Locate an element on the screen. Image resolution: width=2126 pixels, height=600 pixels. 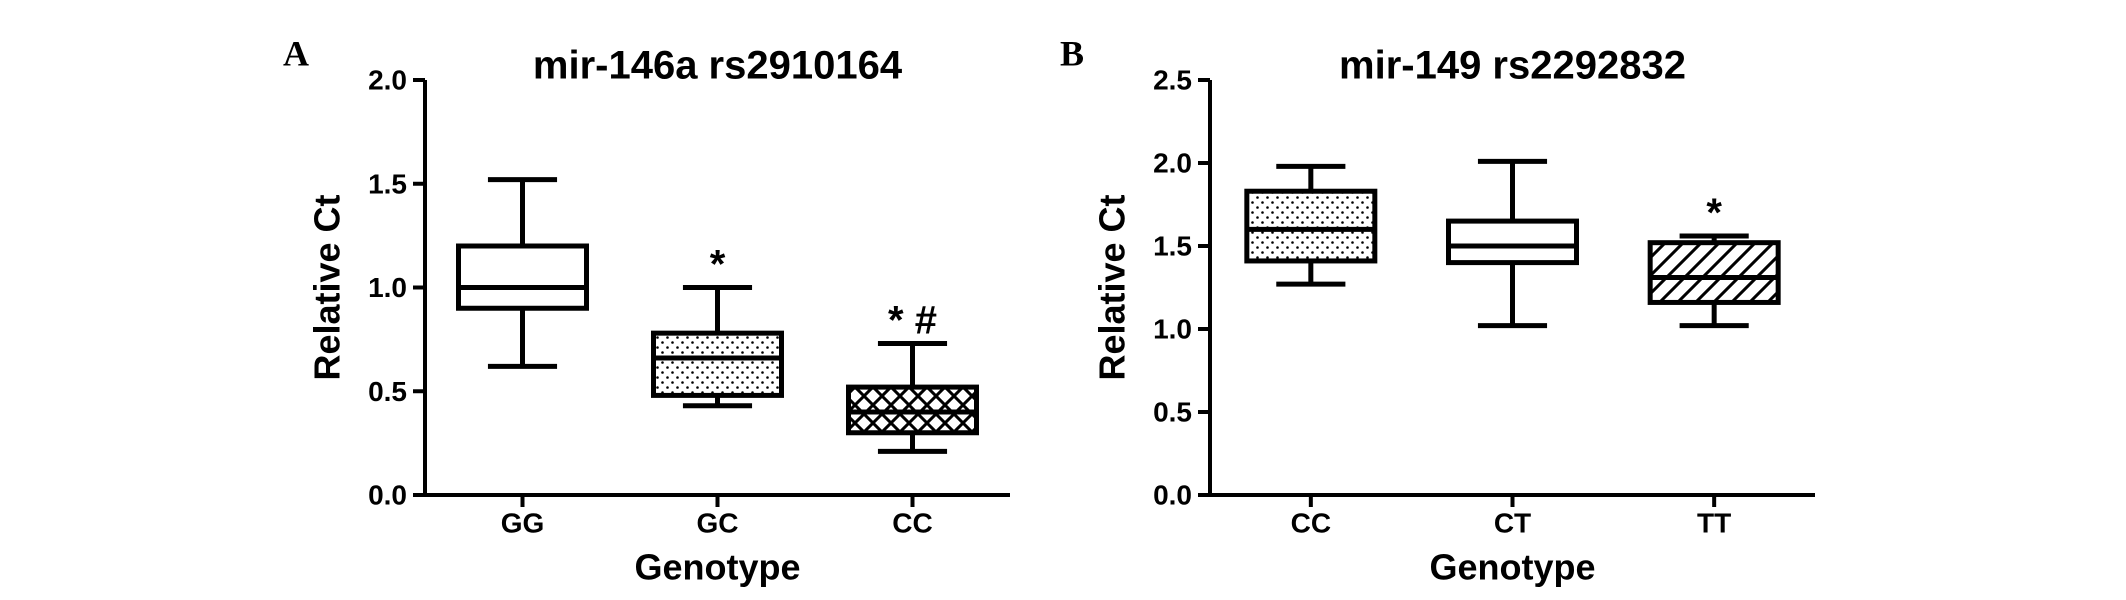
panel-label: A is located at coordinates (296, 53).